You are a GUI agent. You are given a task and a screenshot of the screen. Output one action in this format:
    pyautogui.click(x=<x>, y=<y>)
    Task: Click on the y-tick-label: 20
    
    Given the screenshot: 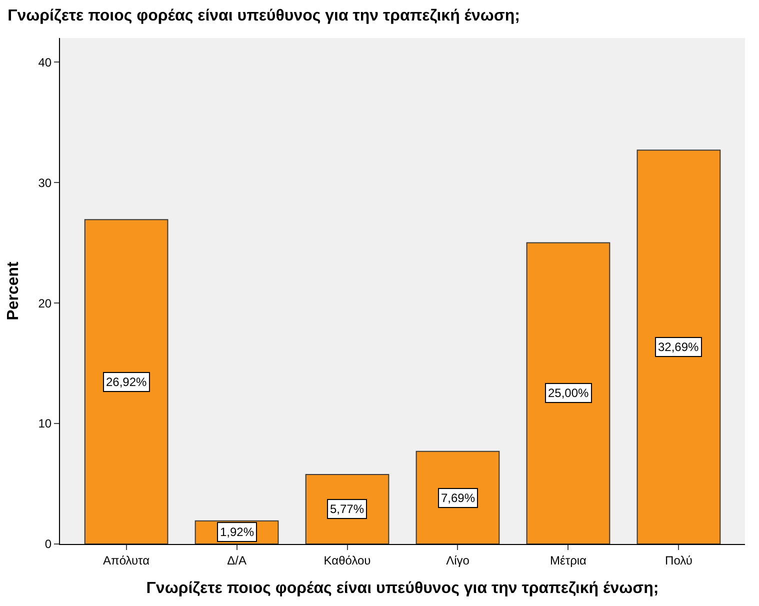 What is the action you would take?
    pyautogui.click(x=45, y=303)
    